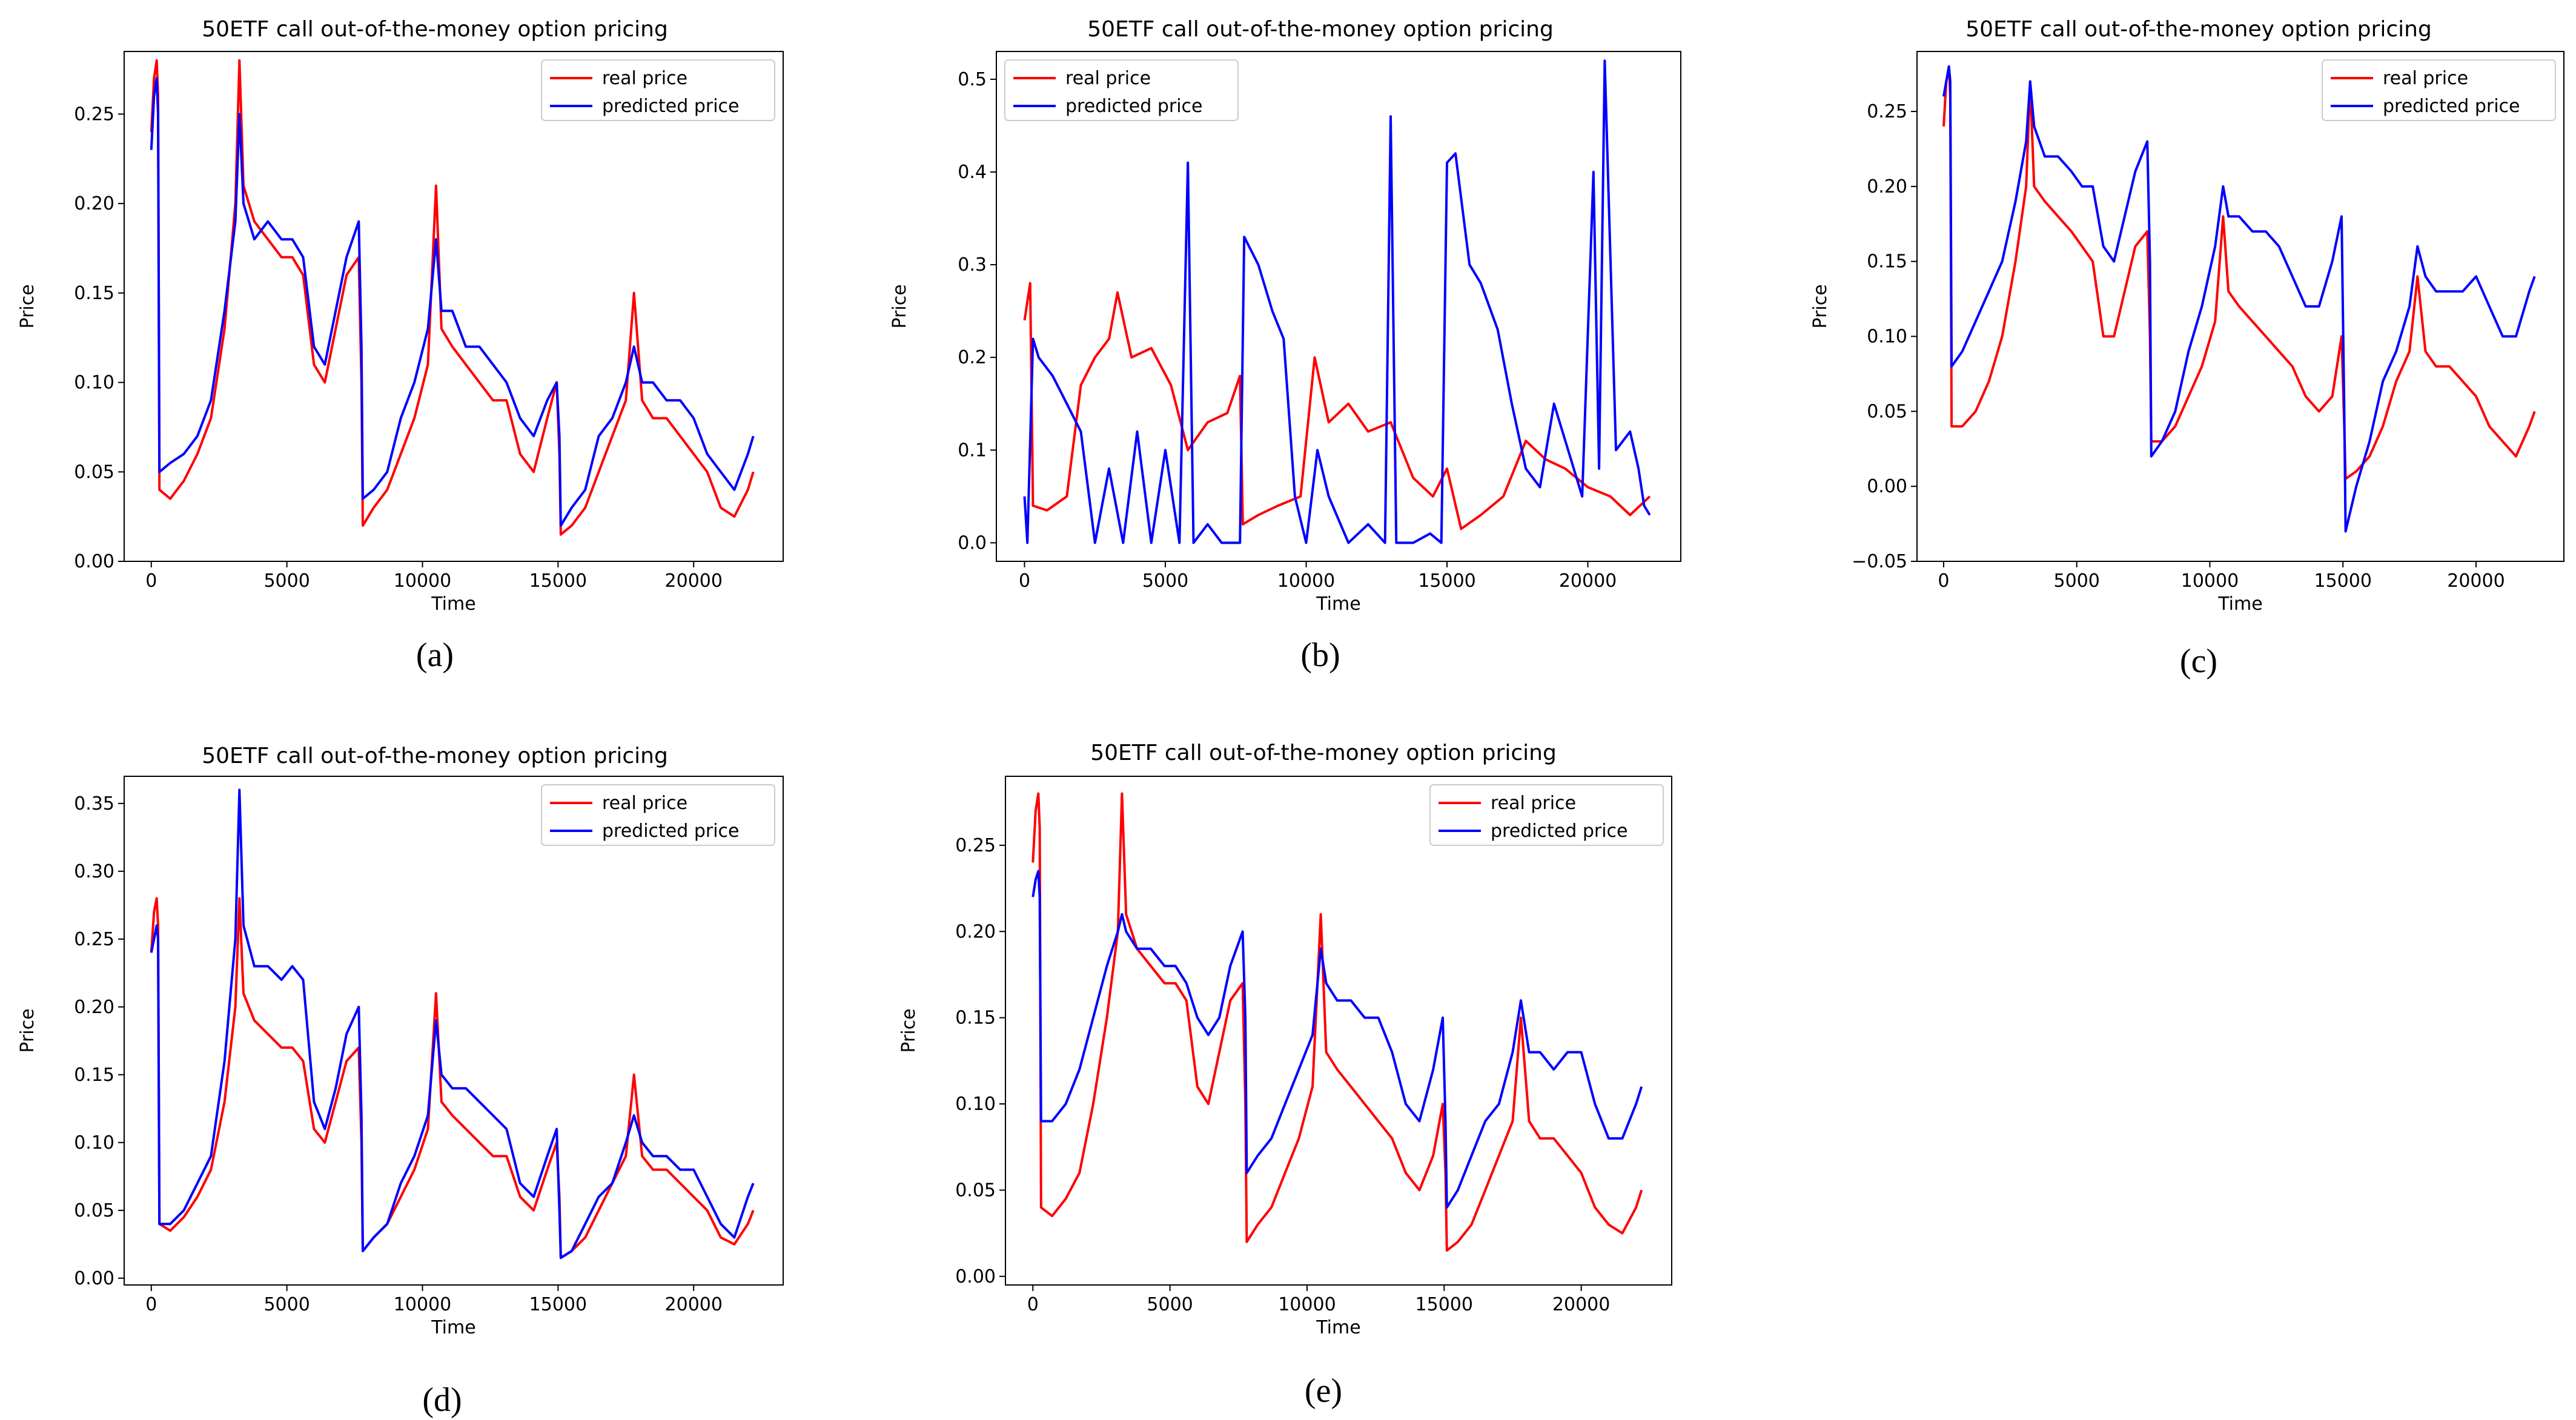 The image size is (2576, 1420). I want to click on series-real-price-line, so click(1337, 1022).